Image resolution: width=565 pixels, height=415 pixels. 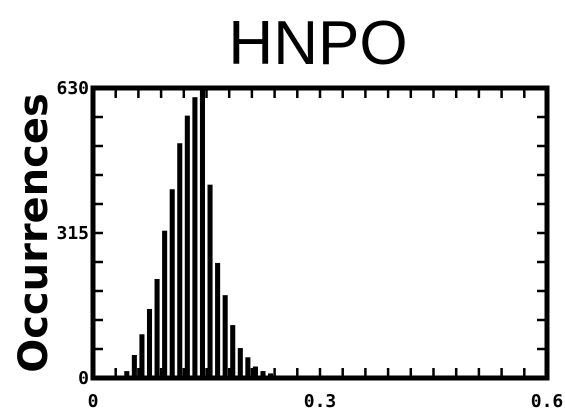 I want to click on y-axis-label: Occurrences, so click(x=34, y=233).